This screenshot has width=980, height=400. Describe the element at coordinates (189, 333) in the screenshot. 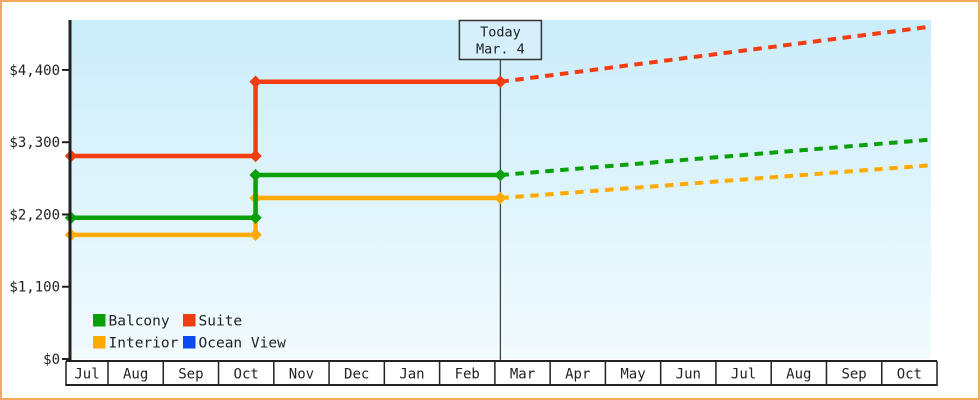

I see `legend: Balcony Suite Interior Ocean View` at that location.